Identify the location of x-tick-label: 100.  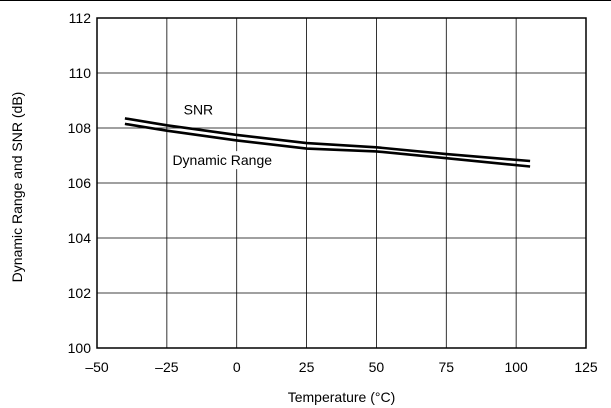
(516, 367).